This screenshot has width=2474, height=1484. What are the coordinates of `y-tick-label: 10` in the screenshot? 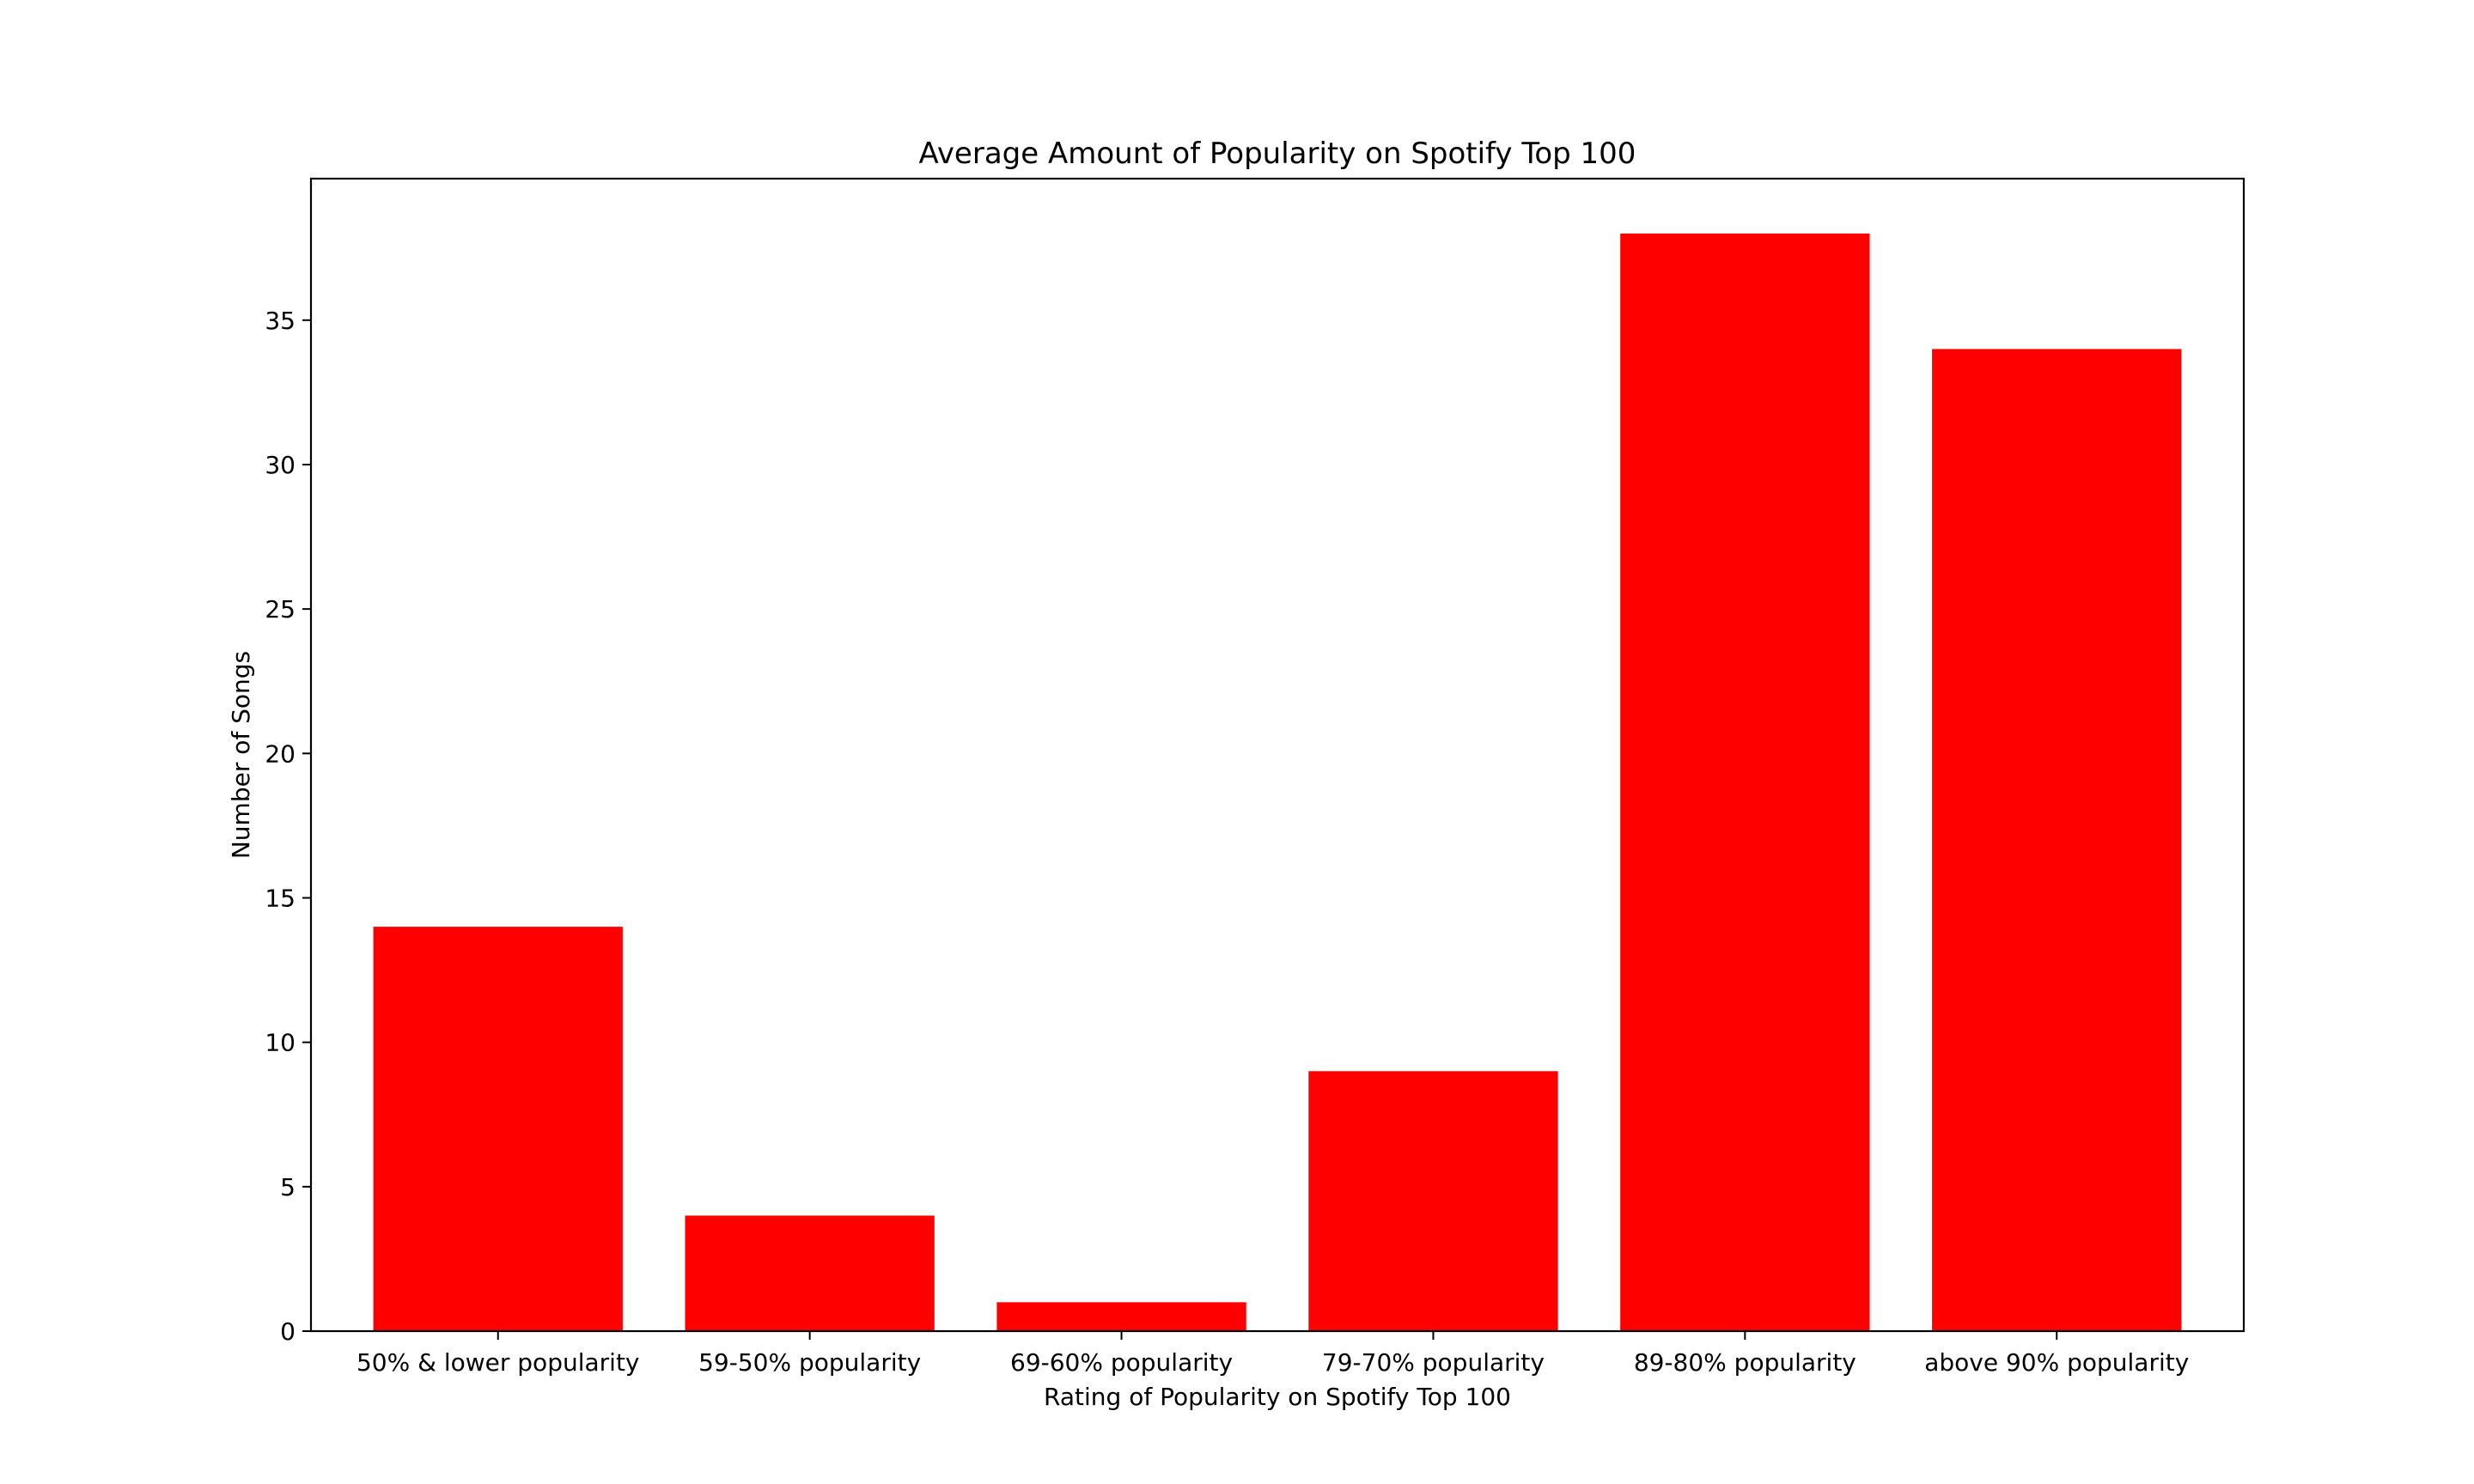 It's located at (280, 1043).